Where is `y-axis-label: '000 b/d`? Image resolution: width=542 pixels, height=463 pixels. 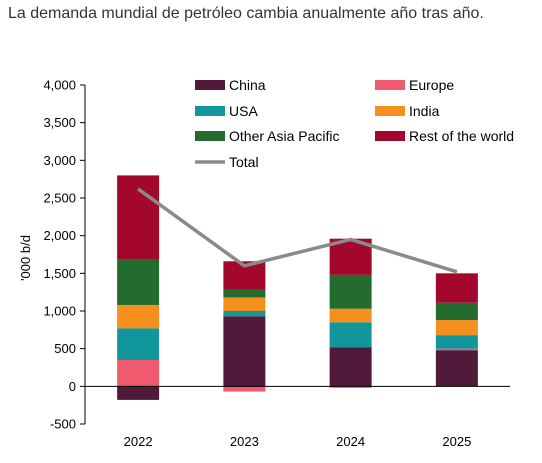 y-axis-label: '000 b/d is located at coordinates (25, 258).